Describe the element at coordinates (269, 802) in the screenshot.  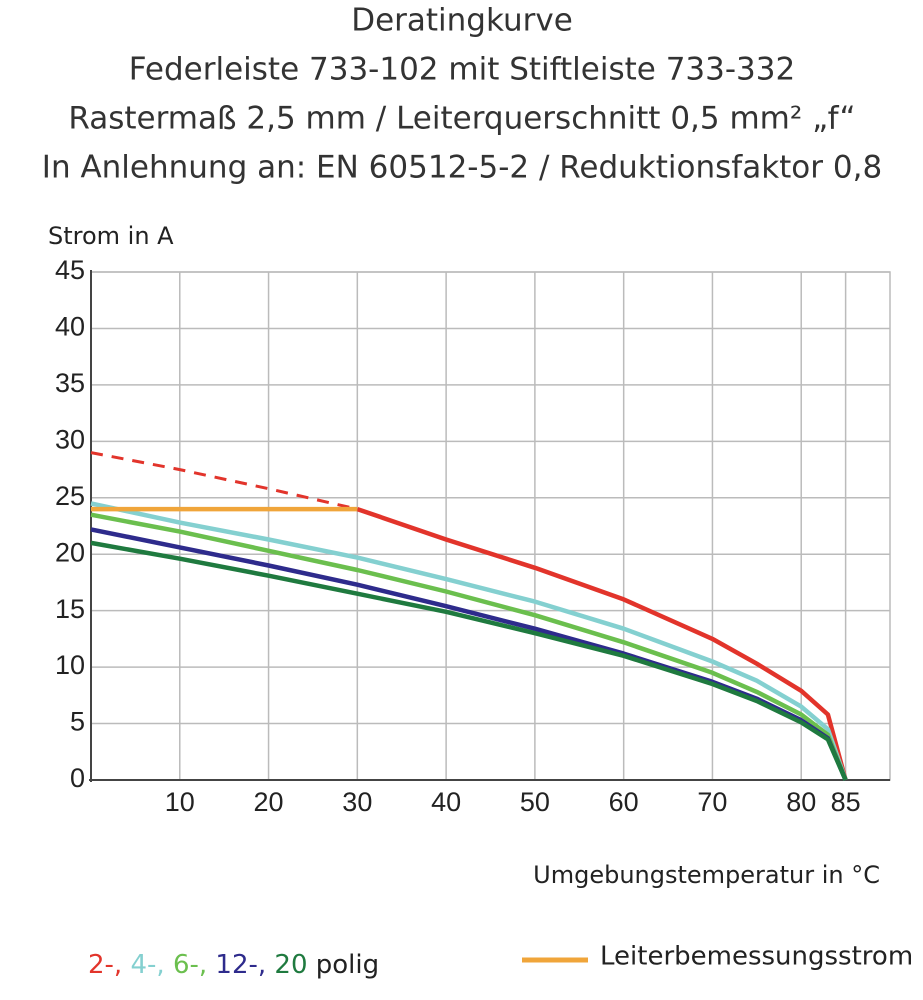
I see `x-tick-label: 20` at that location.